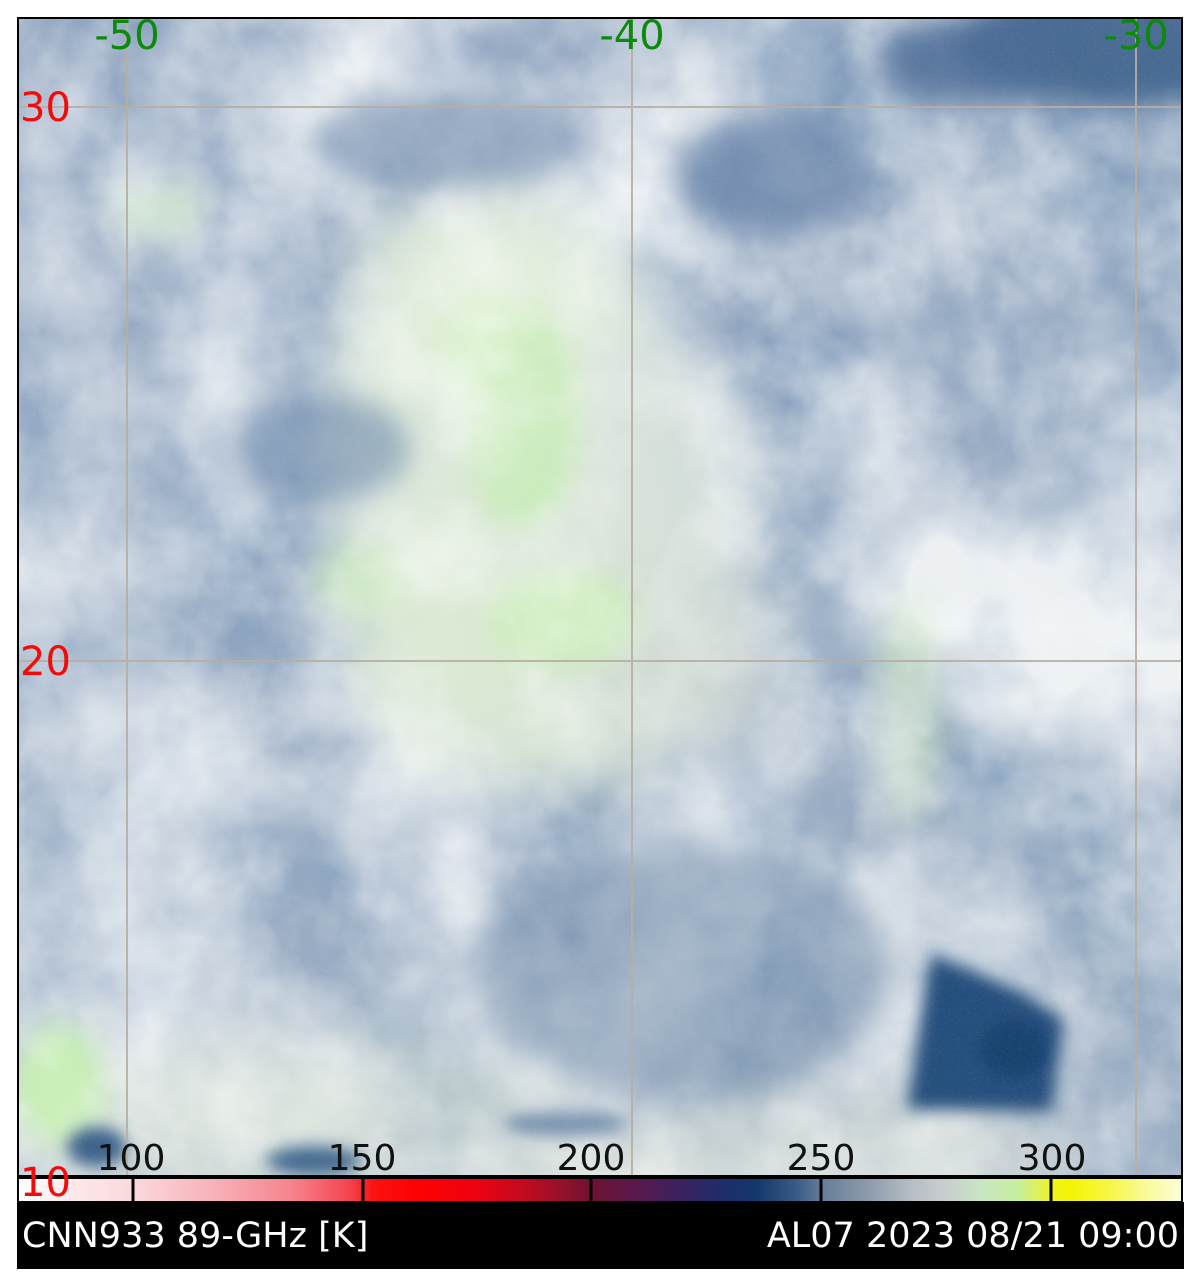 This screenshot has width=1200, height=1272. I want to click on colorbar-tick-label-150: 150, so click(362, 1158).